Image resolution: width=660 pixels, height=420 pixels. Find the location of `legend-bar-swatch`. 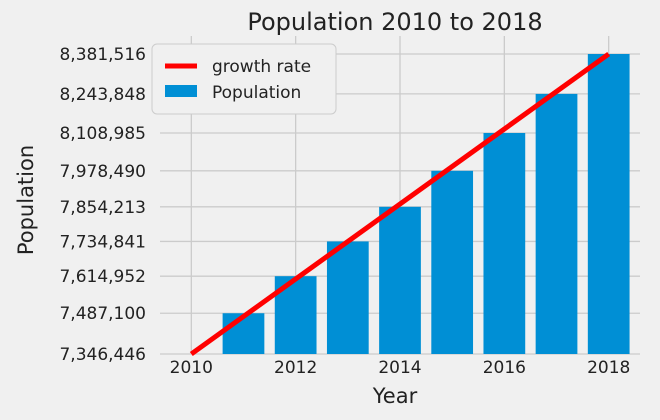

legend-bar-swatch is located at coordinates (181, 91).